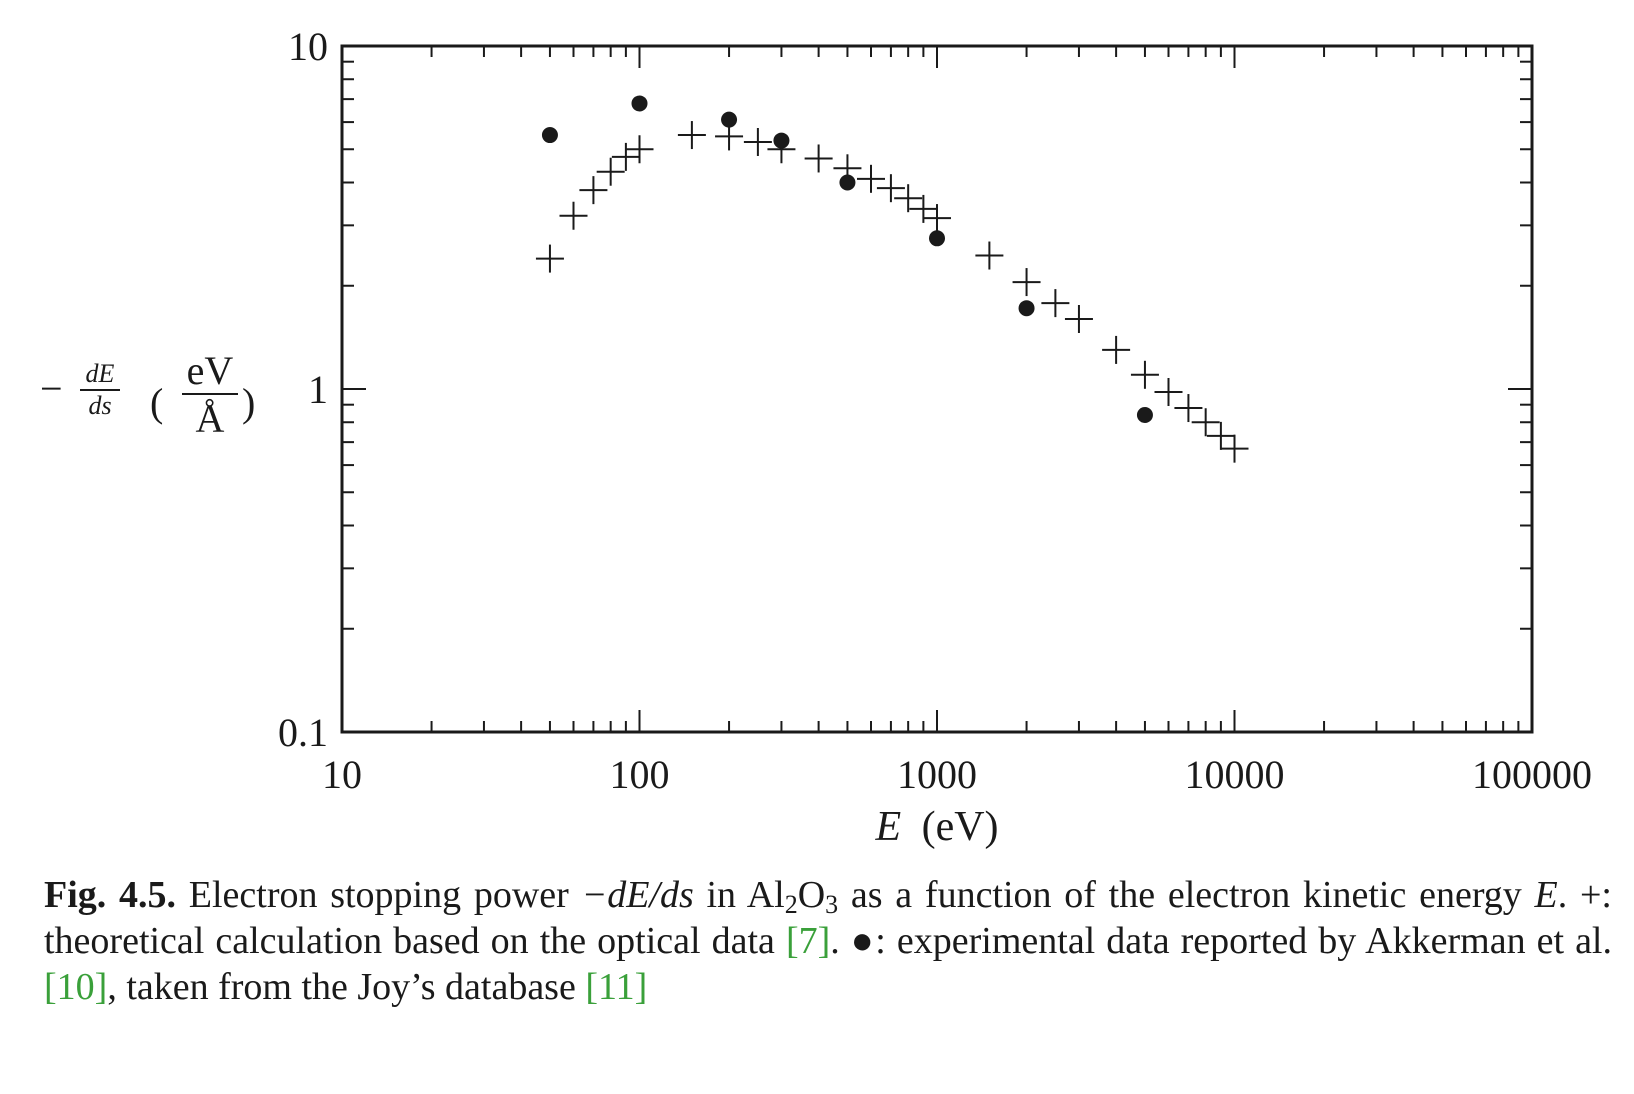 This screenshot has height=1094, width=1634. I want to click on y-axis-title: − dE ds ( eV Å ), so click(147, 394).